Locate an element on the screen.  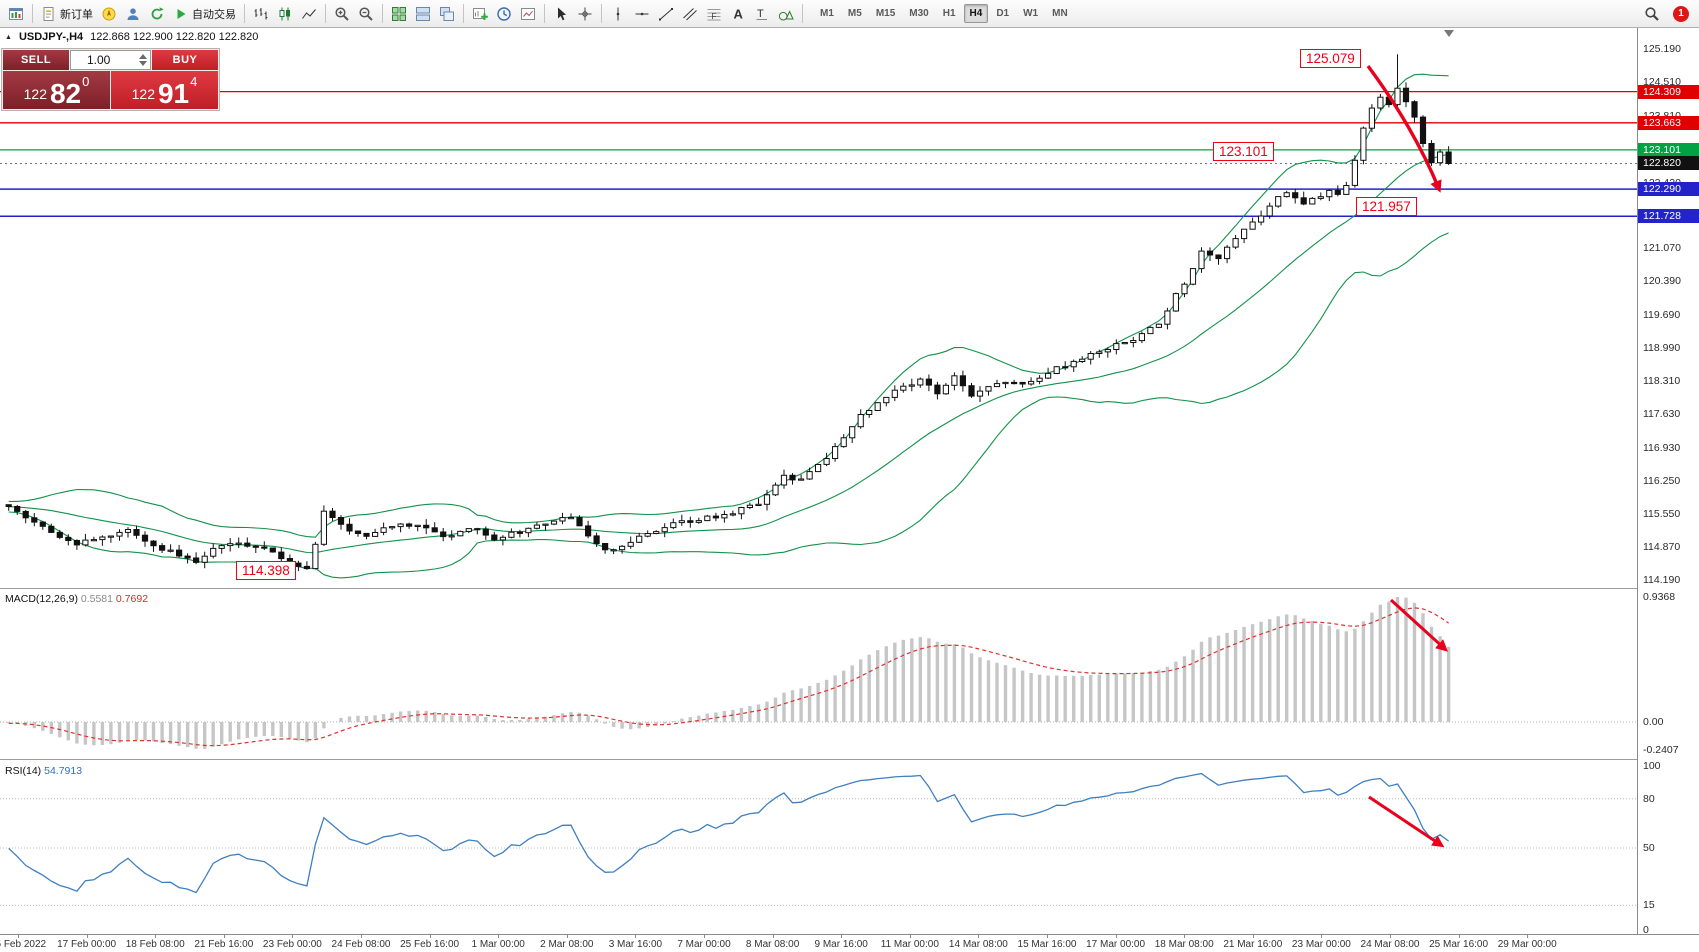
text-icon: A is located at coordinates (738, 14).